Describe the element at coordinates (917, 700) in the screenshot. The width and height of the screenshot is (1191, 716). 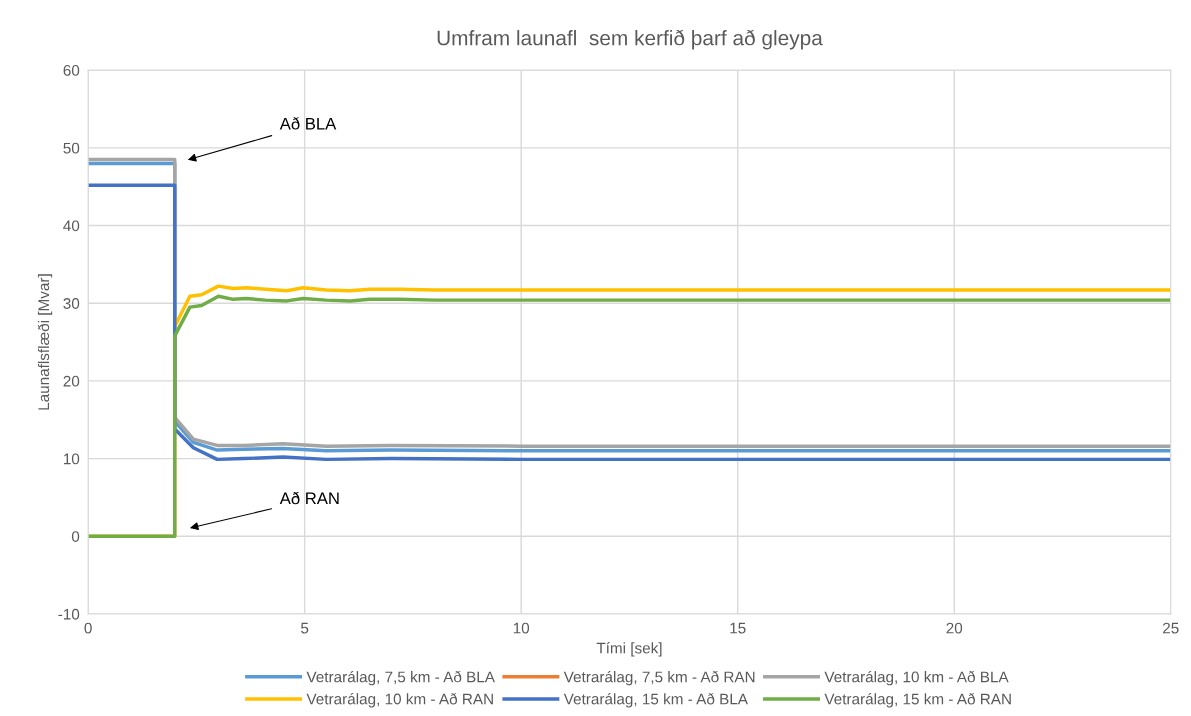
I see `legend-label: Vetrarálag, 15 km - Að RAN` at that location.